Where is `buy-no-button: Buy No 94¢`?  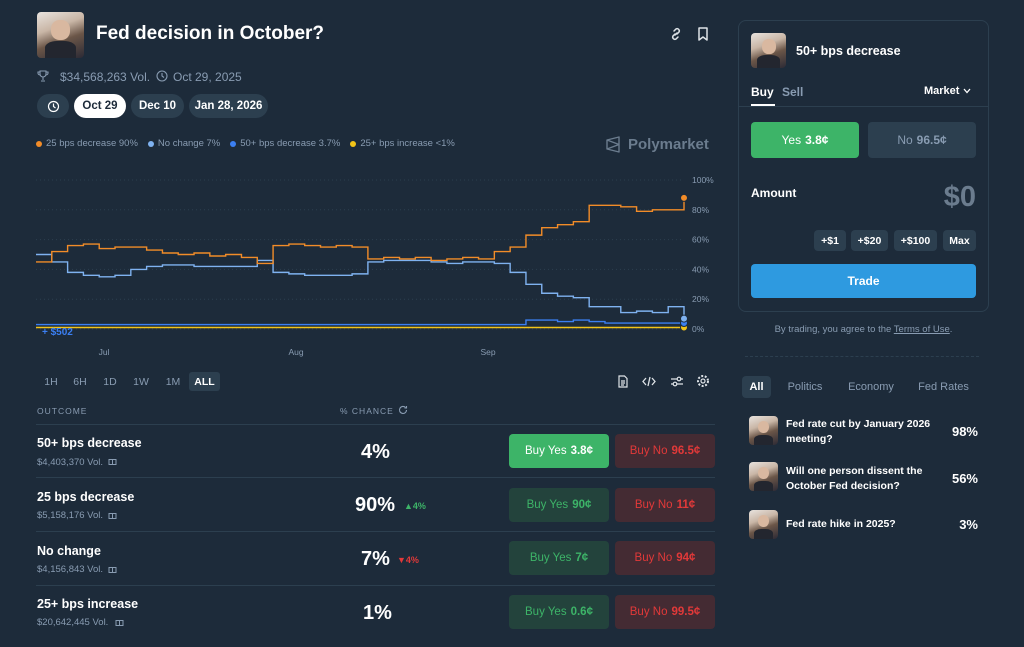 buy-no-button: Buy No 94¢ is located at coordinates (665, 558).